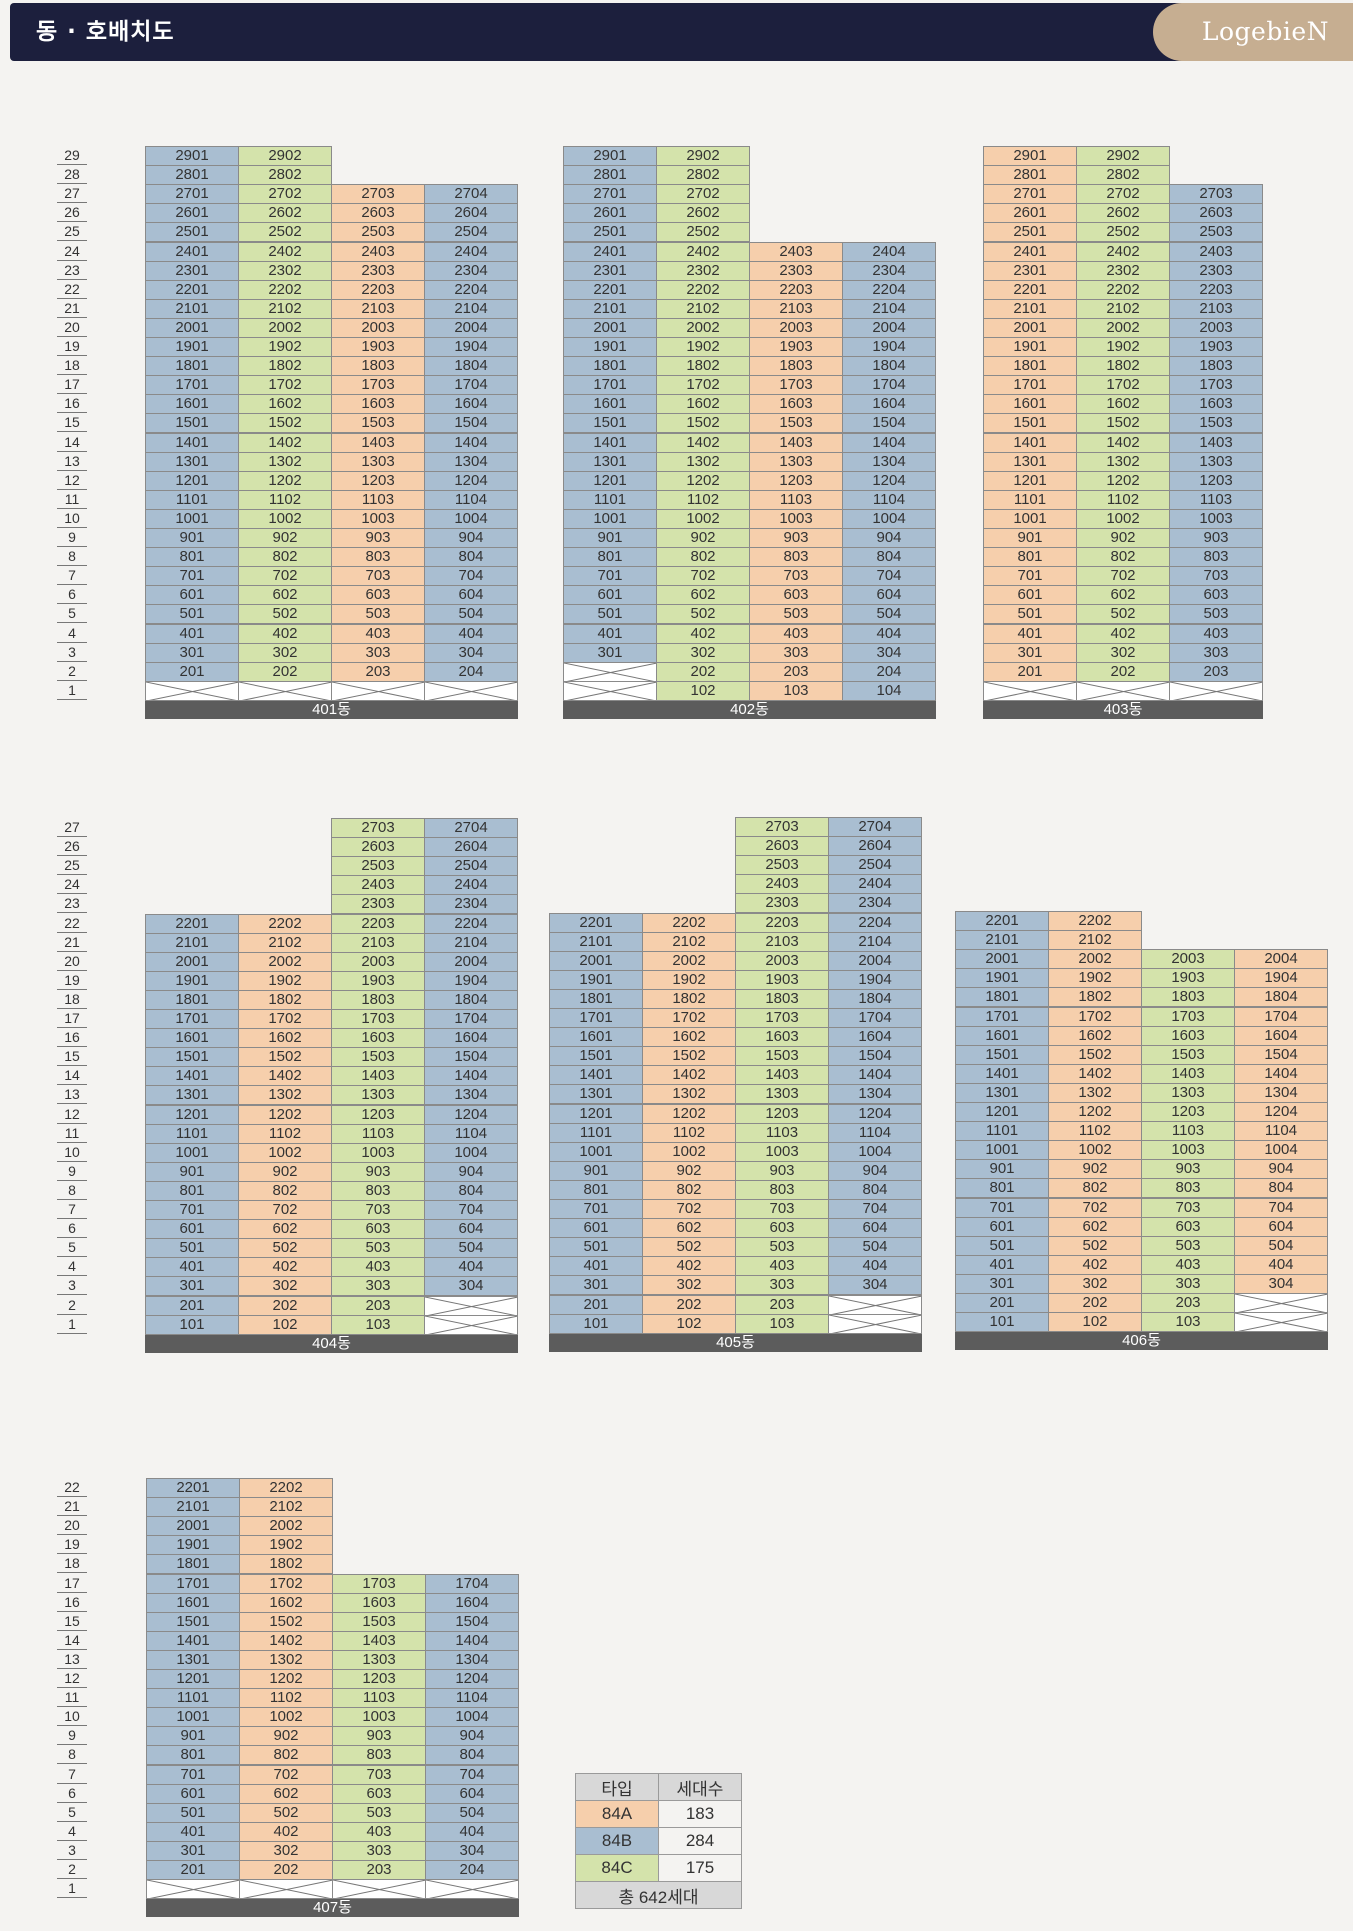  I want to click on unit-cell: 1601, so click(192, 404).